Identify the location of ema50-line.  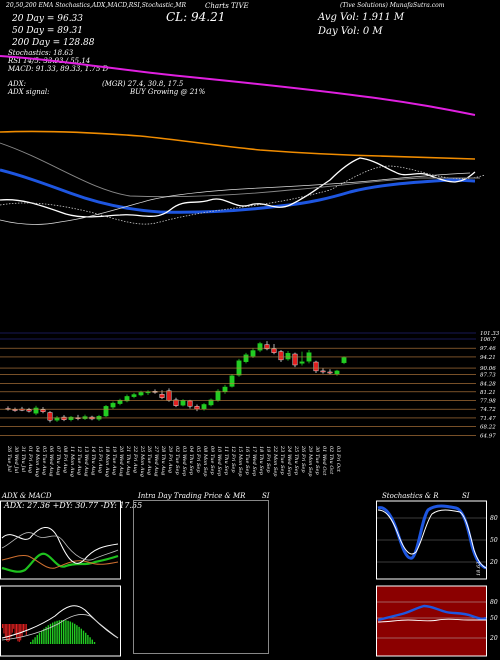
(238, 145).